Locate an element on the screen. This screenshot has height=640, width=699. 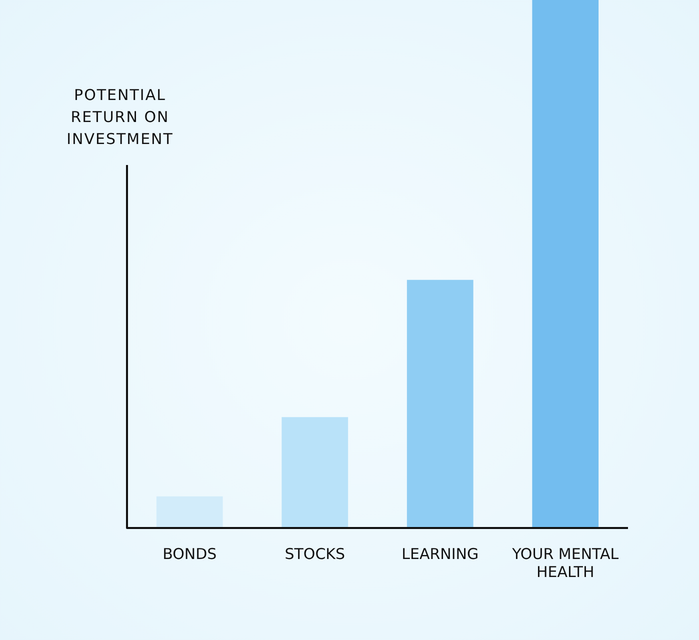
y-axis-title: POTENTIAL RETURN ON INVESTMENT is located at coordinates (120, 117).